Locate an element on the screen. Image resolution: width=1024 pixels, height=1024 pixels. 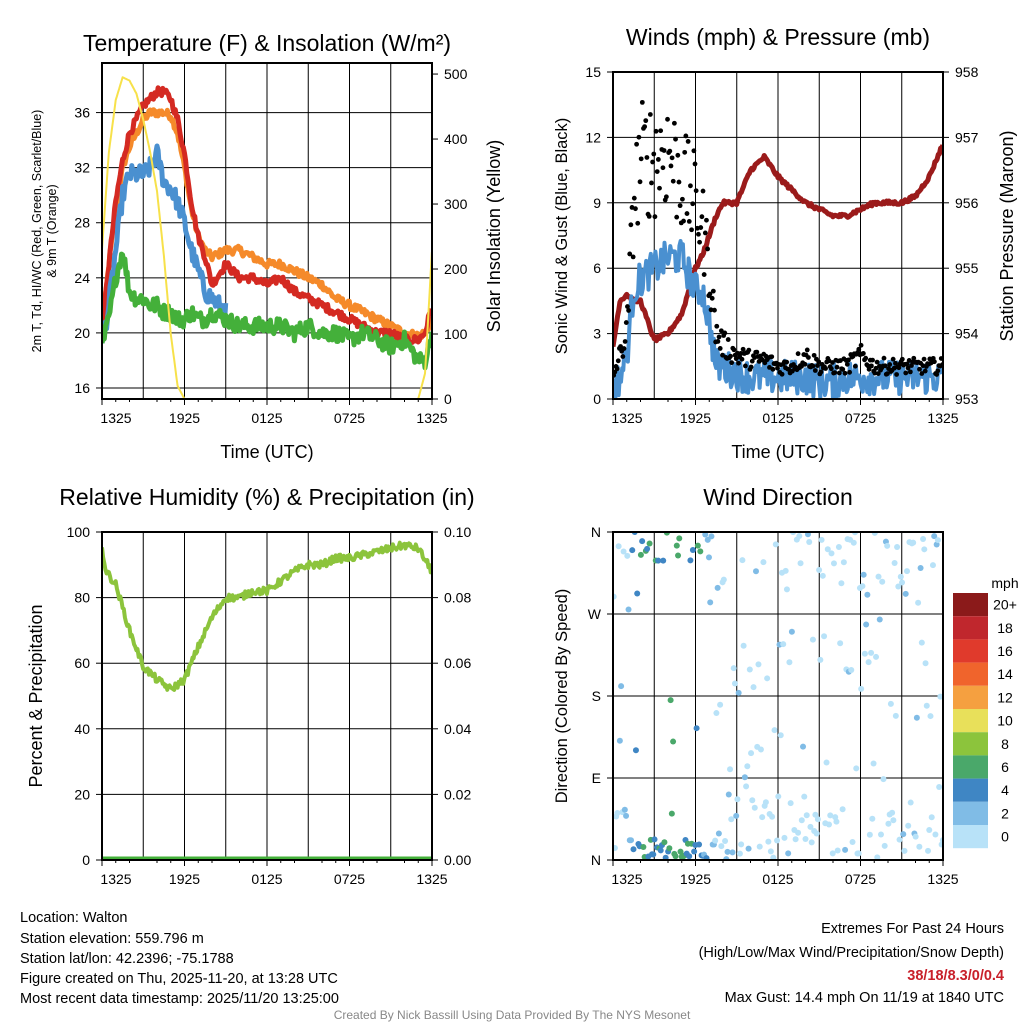
wdir-xtick-label: 1925 is located at coordinates (695, 879).